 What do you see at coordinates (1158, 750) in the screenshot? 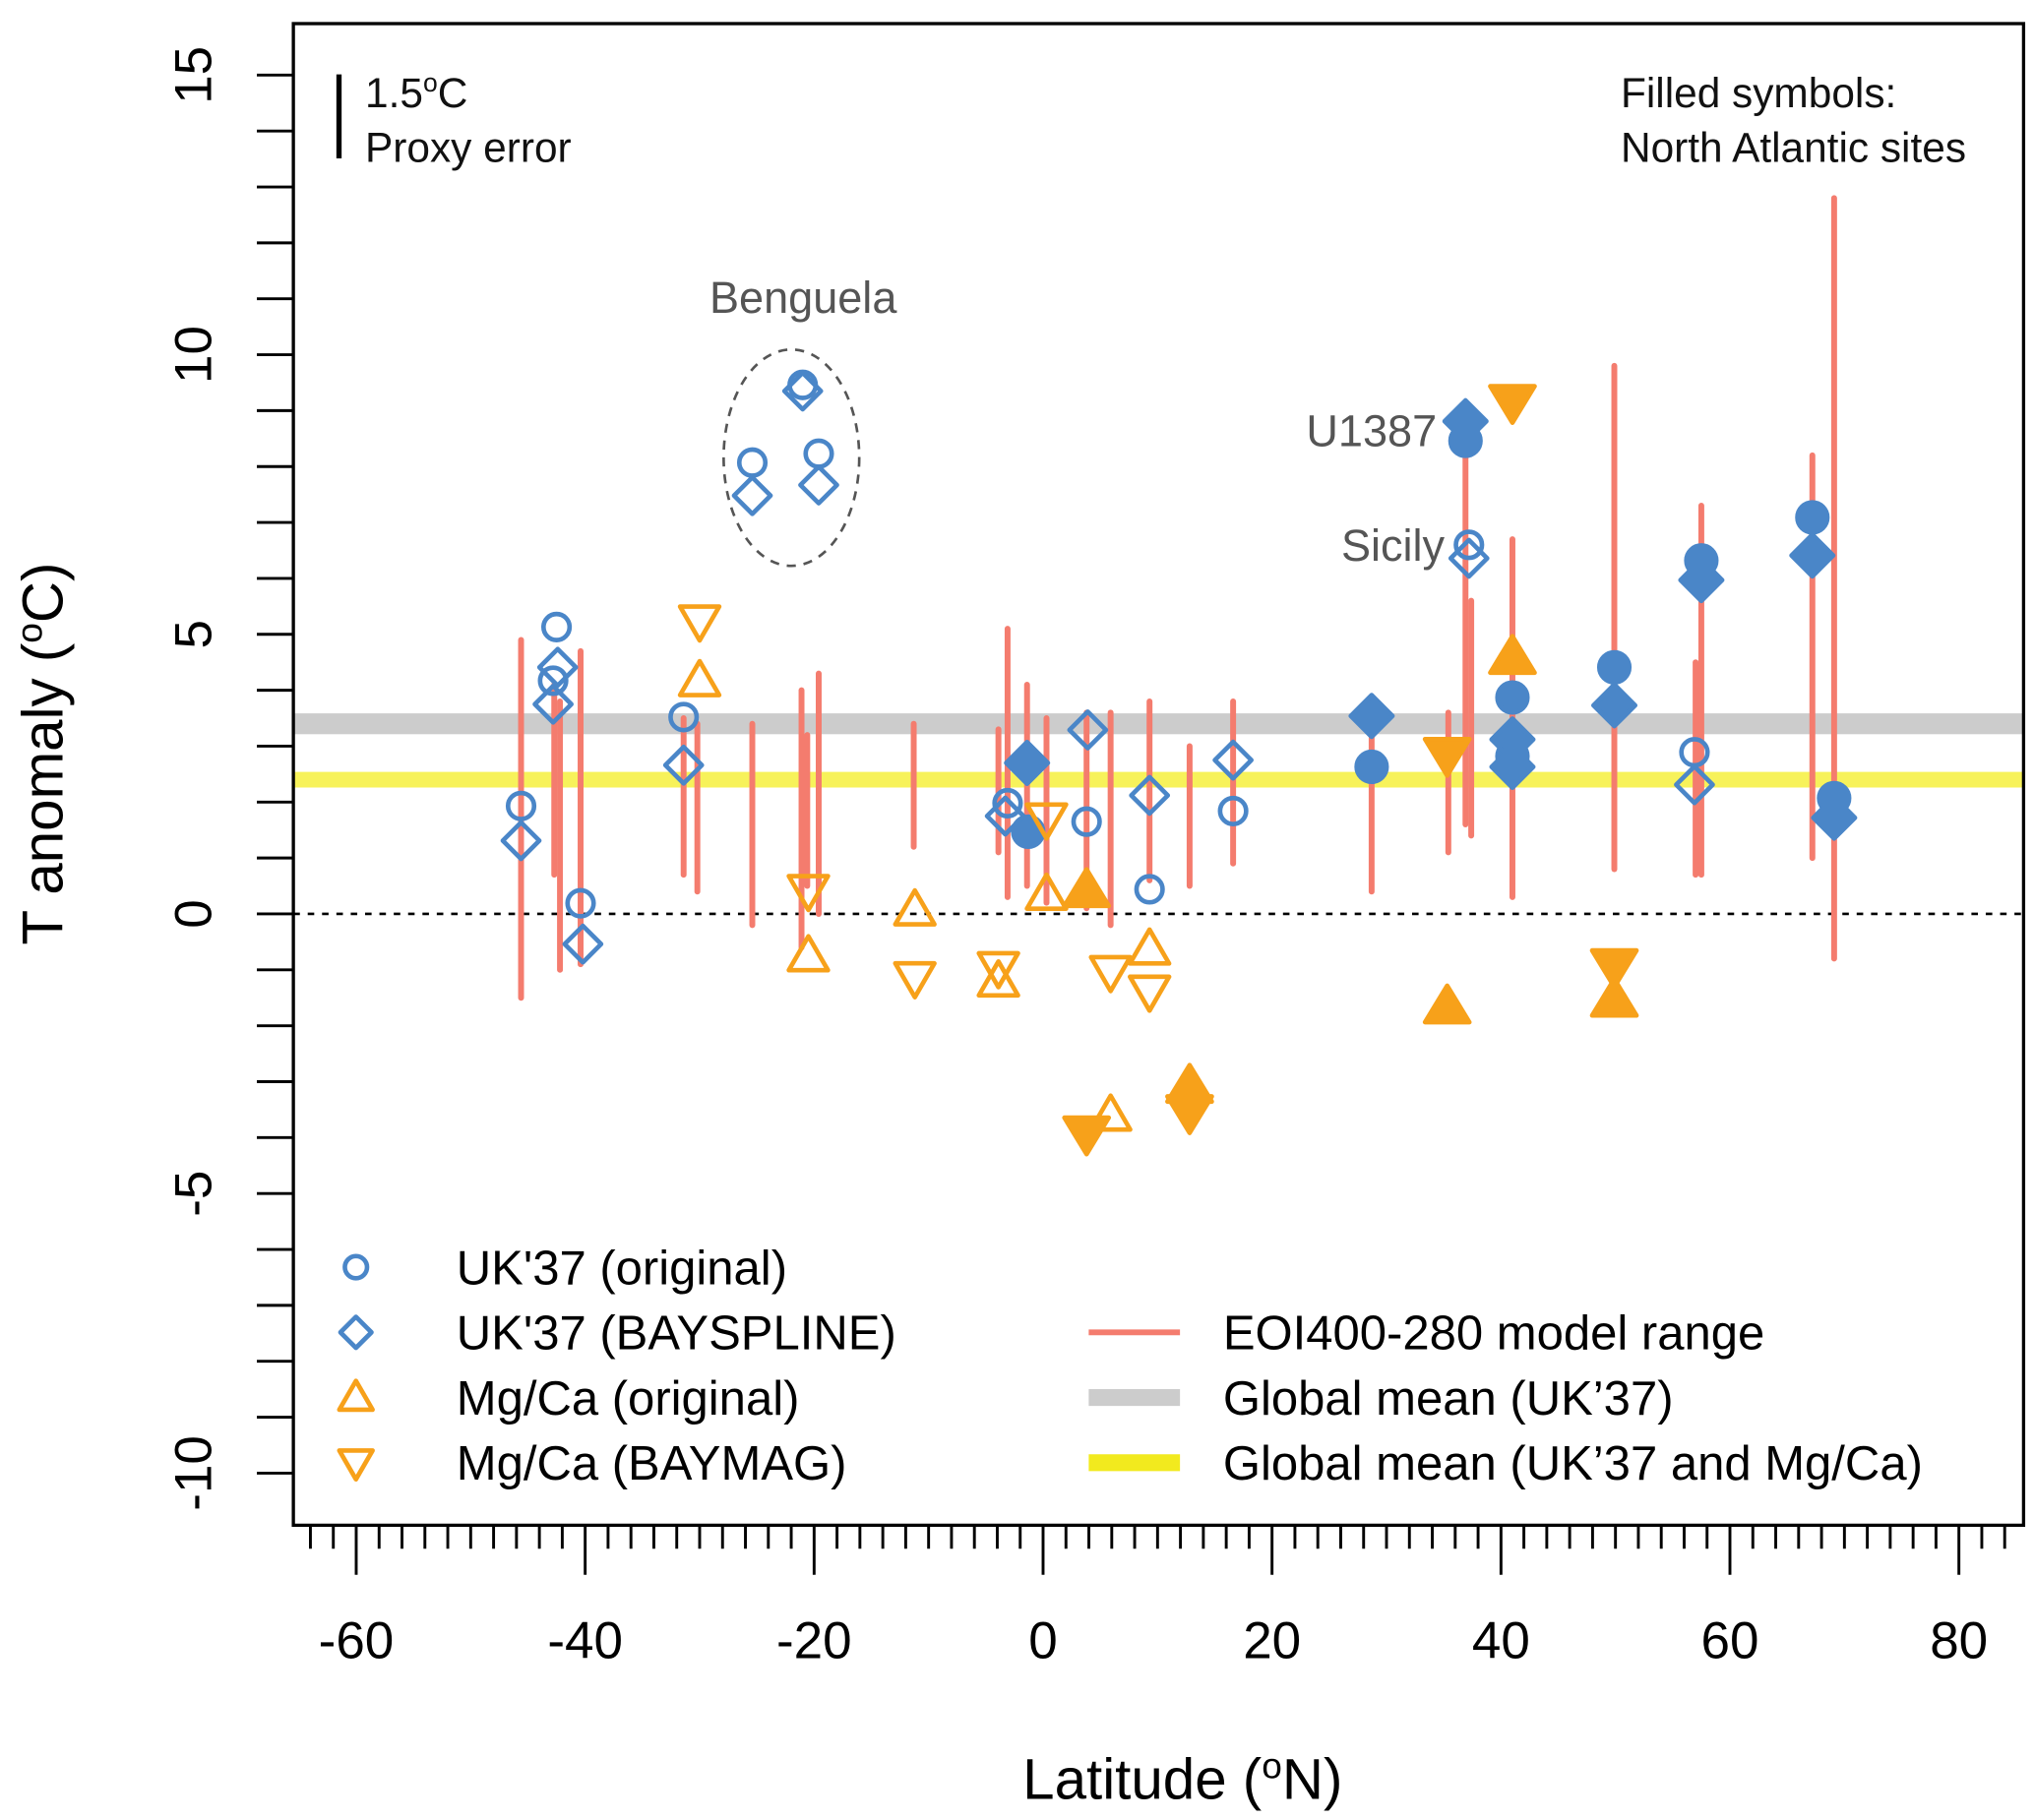
I see `global-mean-bands` at bounding box center [1158, 750].